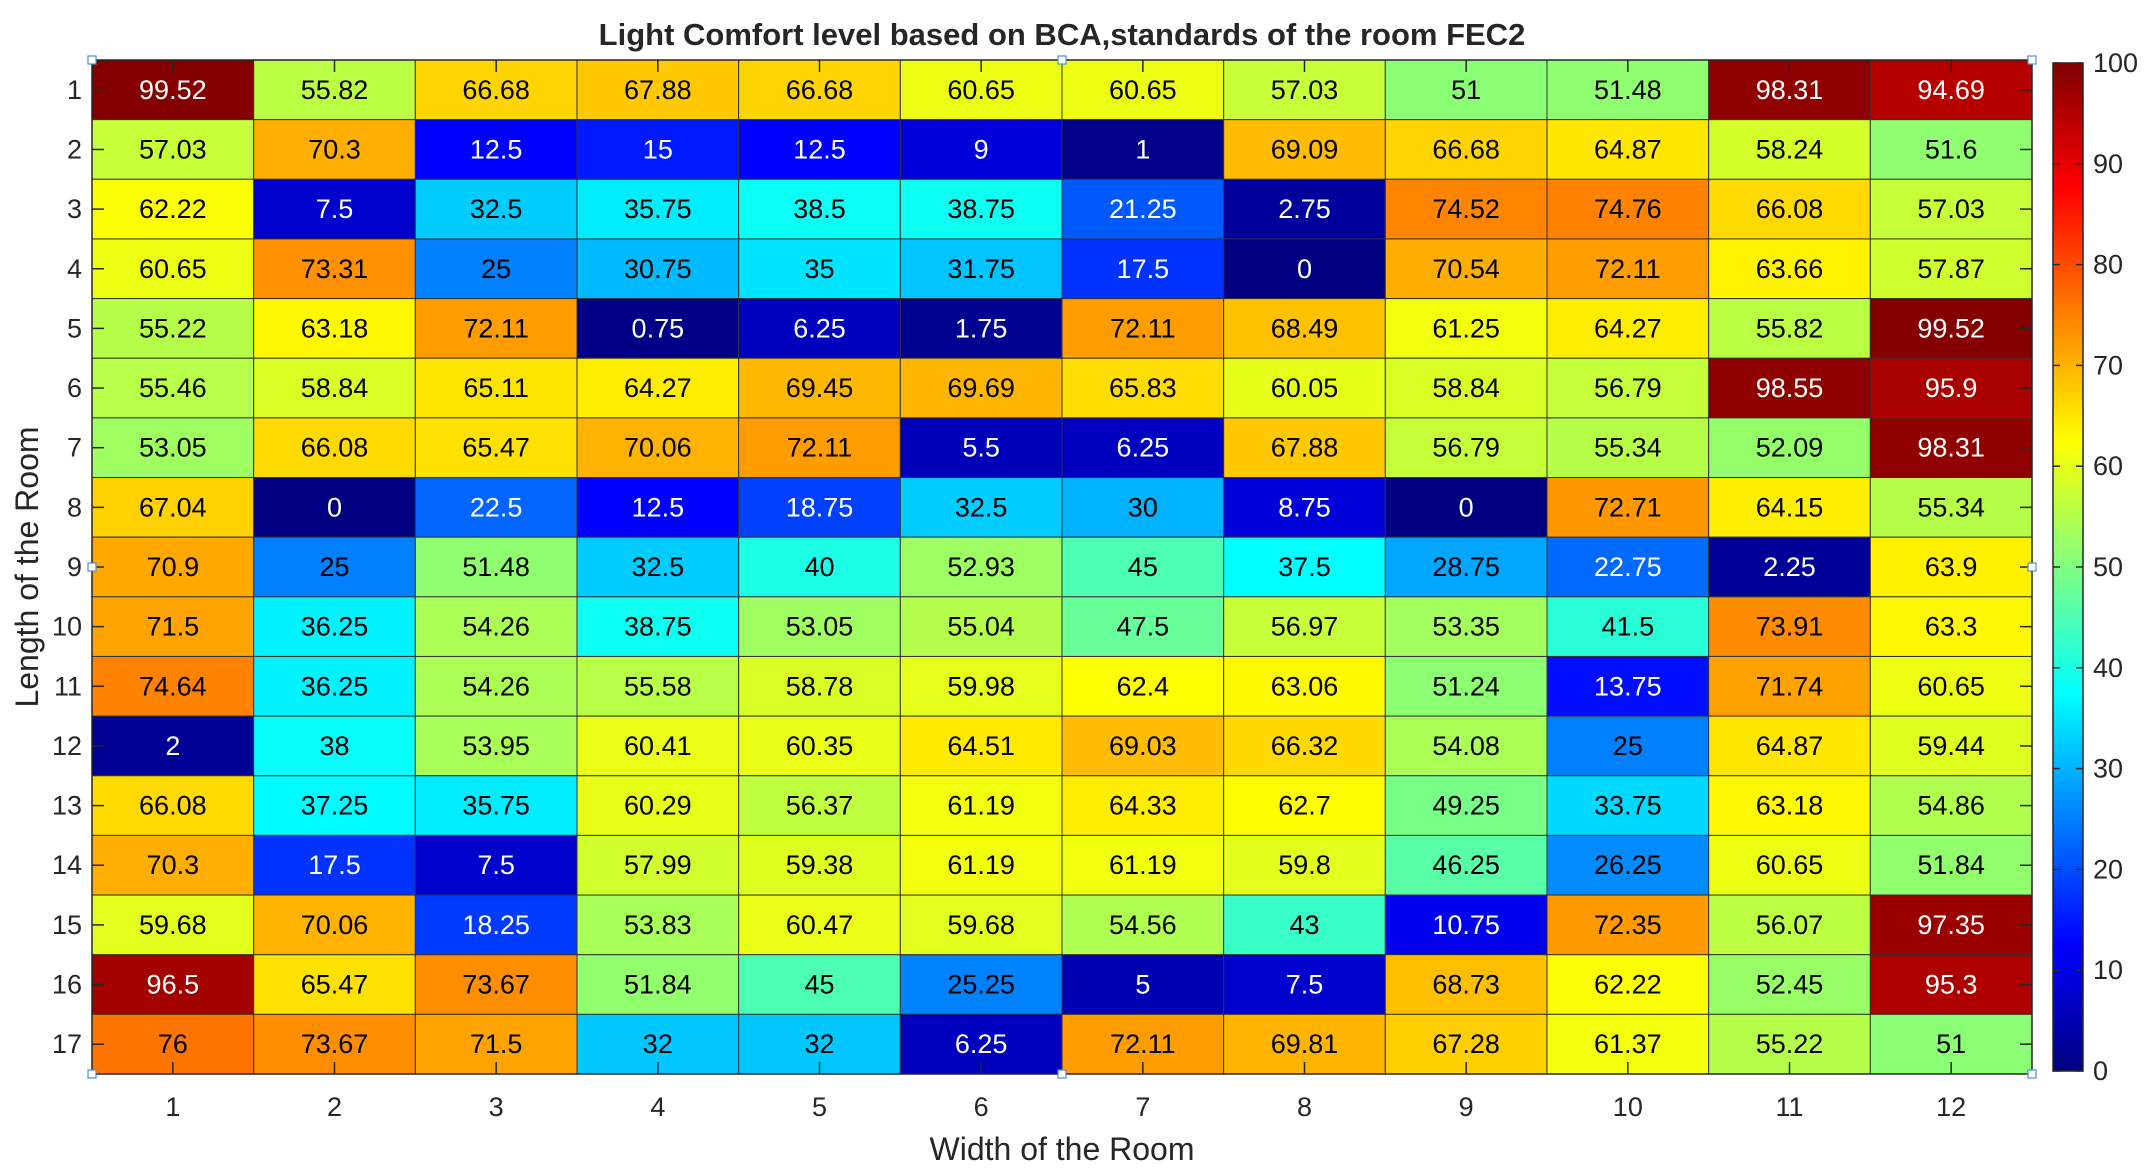  I want to click on cell-value-label: 36.25, so click(335, 686).